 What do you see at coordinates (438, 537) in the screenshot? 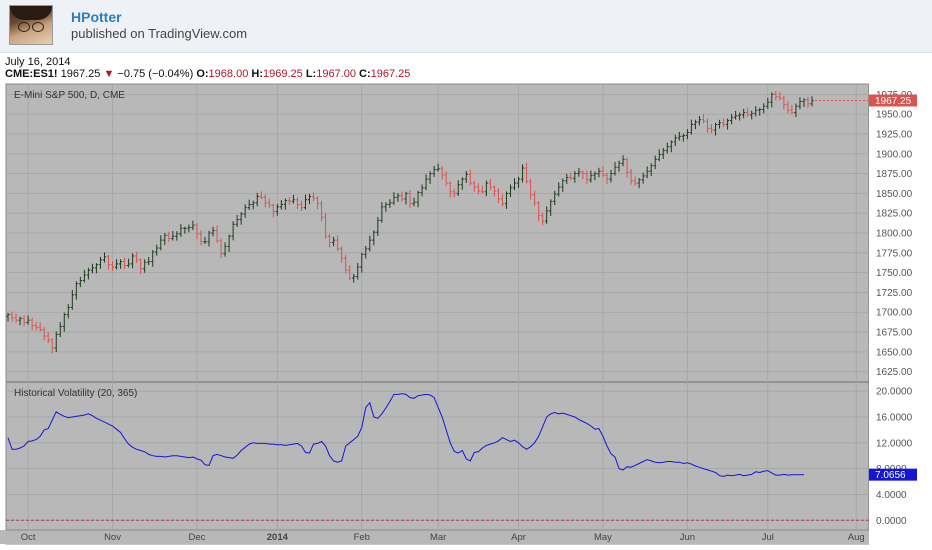
I see `time-tick-label: Mar` at bounding box center [438, 537].